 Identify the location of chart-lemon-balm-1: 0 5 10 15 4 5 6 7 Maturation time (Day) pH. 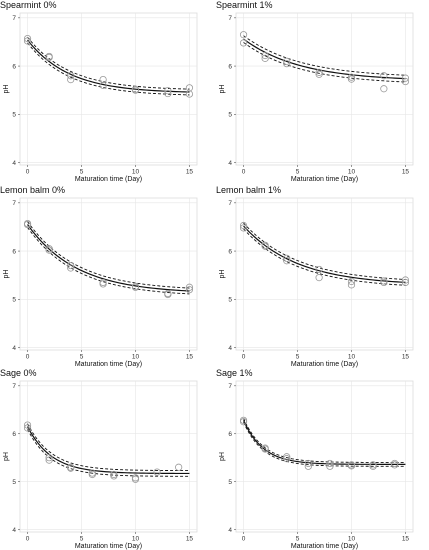
(316, 282).